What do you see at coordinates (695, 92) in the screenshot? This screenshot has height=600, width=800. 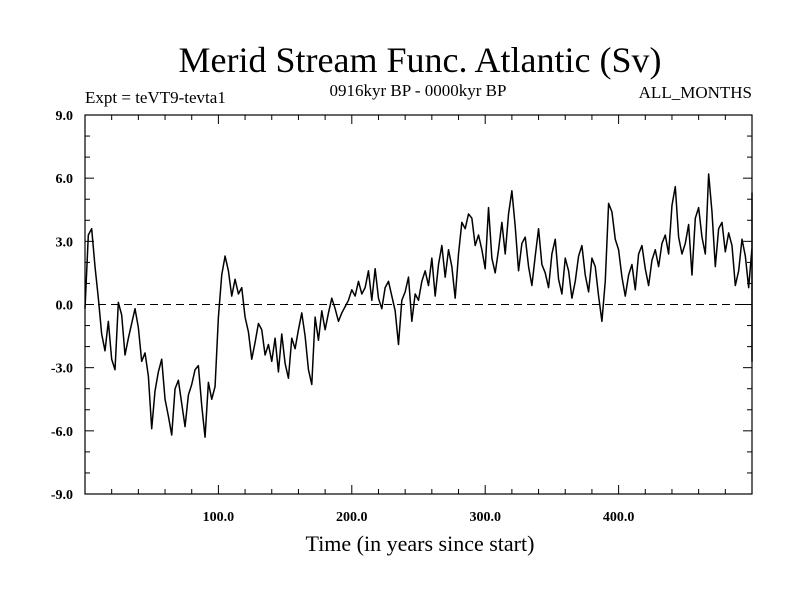 I see `months-label: ALL_MONTHS` at bounding box center [695, 92].